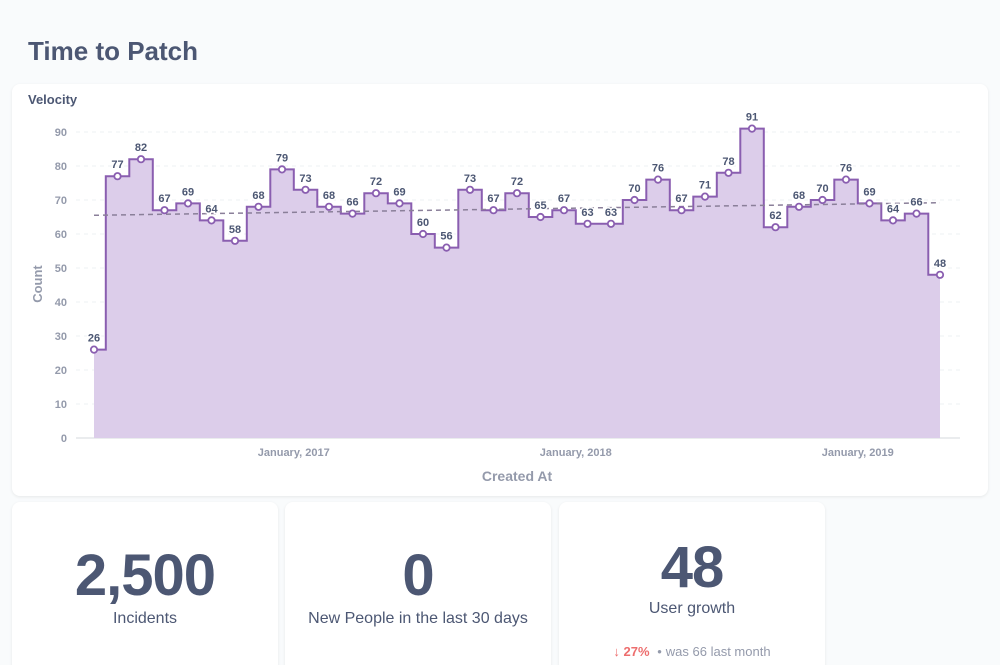 The height and width of the screenshot is (665, 1000). I want to click on comparison-was: was 66, so click(686, 651).